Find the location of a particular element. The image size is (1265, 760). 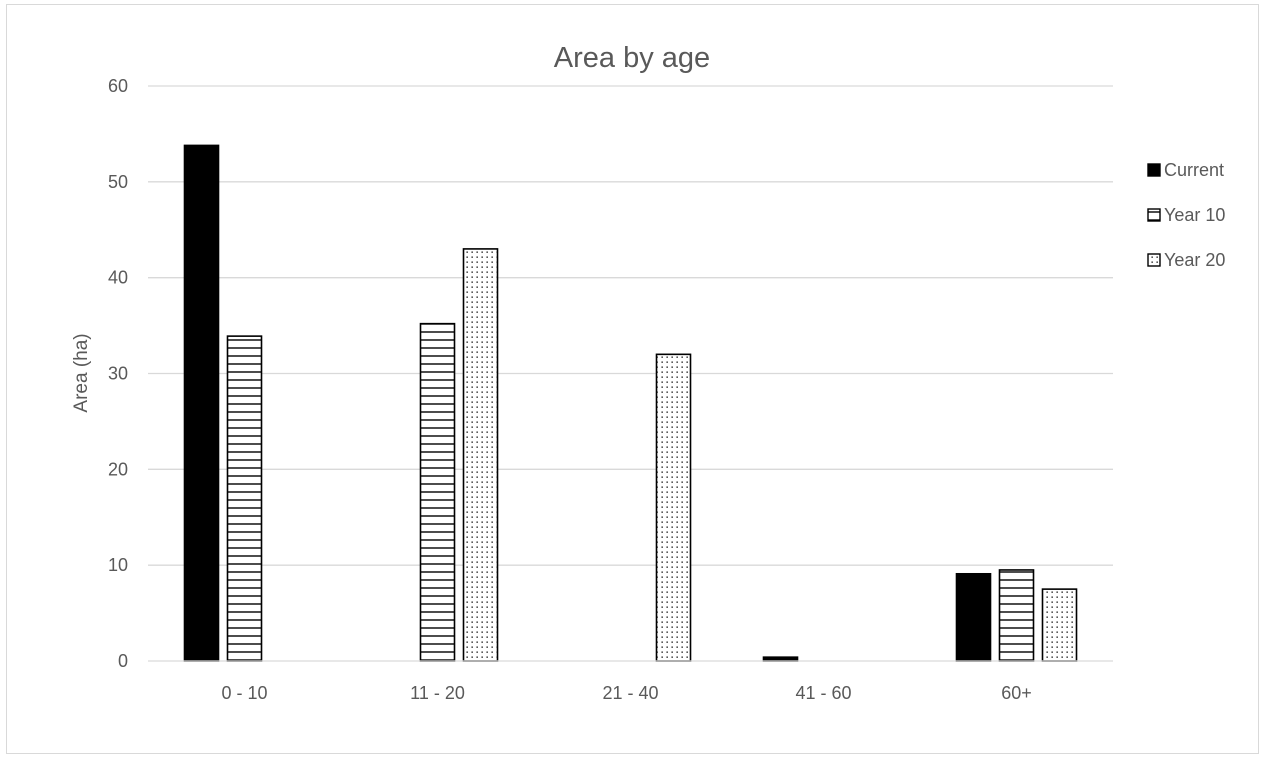

x-tick-label: 11 - 20 is located at coordinates (437, 693).